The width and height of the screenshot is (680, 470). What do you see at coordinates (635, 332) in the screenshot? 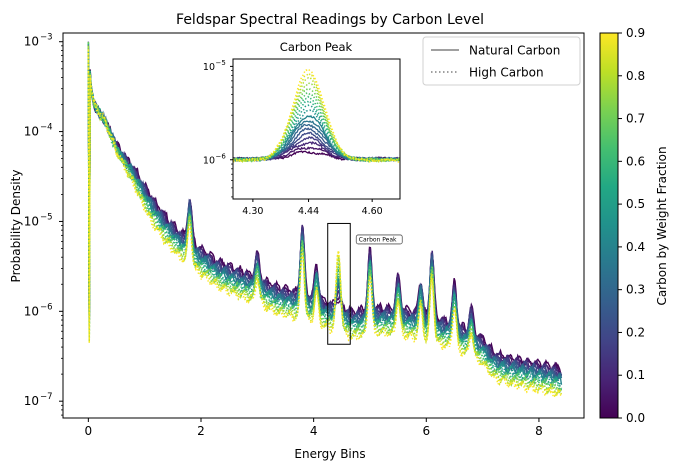
I see `colorbar-tick-label: 0.2` at bounding box center [635, 332].